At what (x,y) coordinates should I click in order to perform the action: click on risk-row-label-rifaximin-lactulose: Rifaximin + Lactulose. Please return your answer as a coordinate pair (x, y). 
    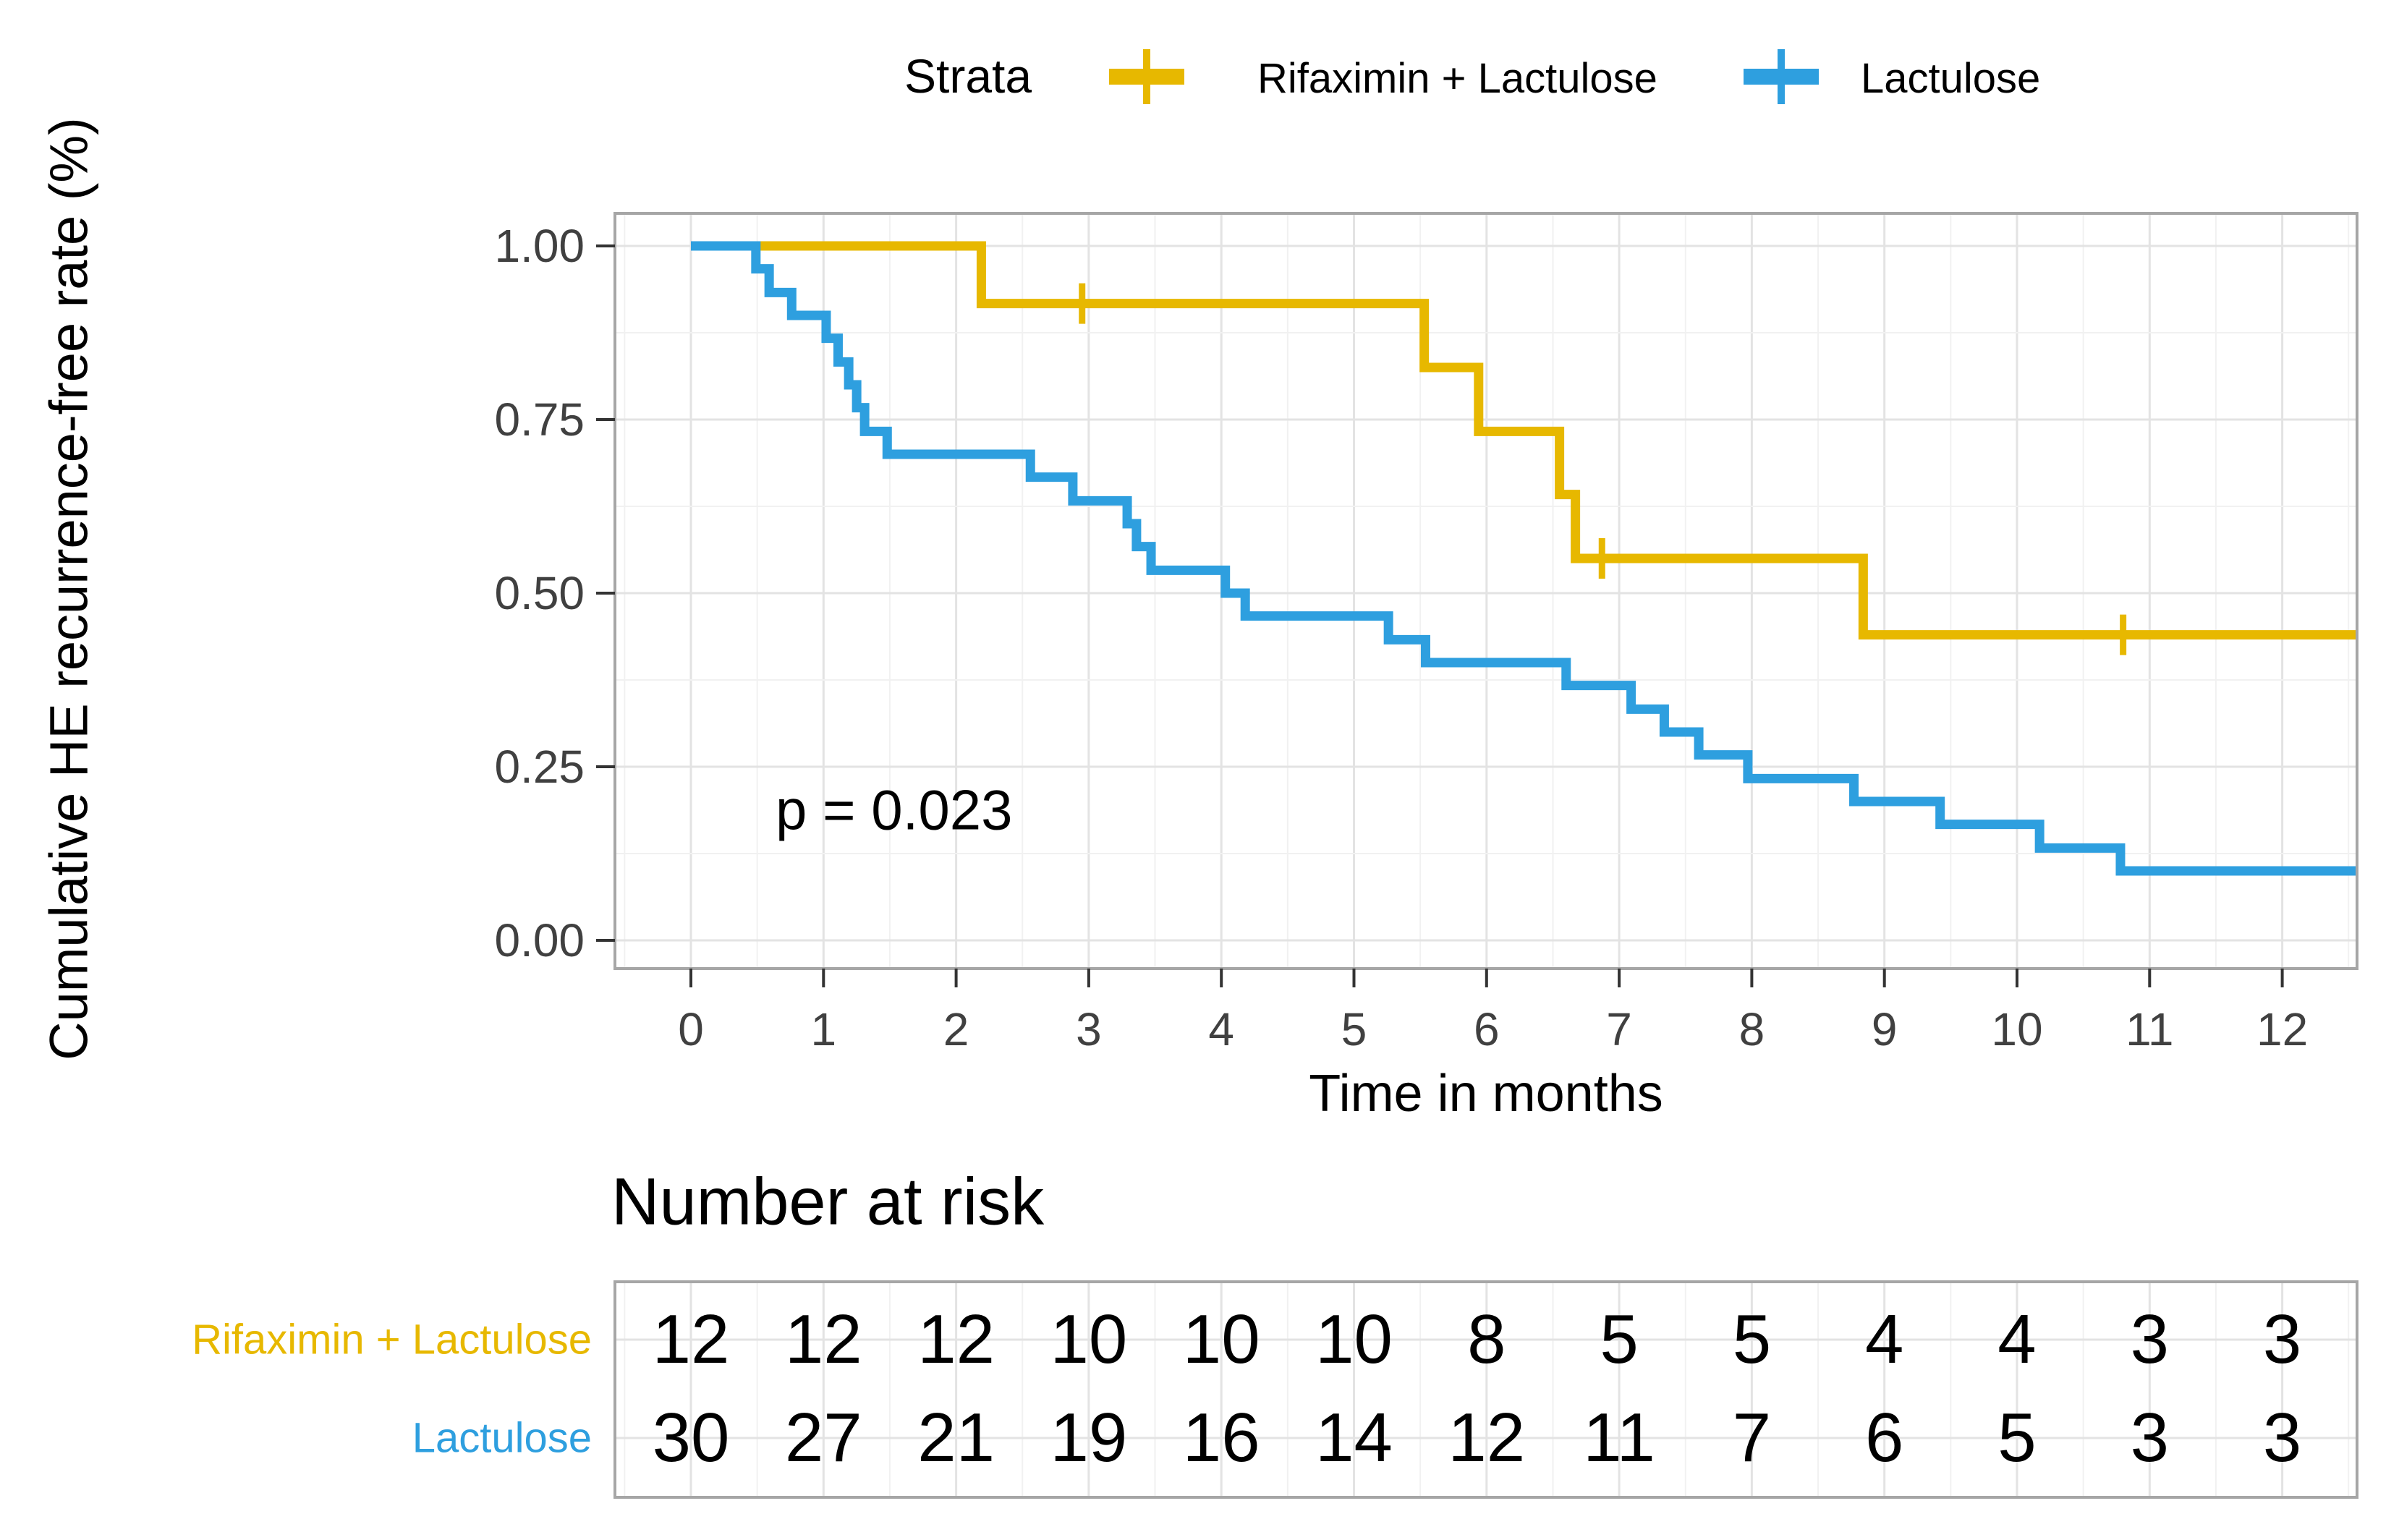
    Looking at the image, I should click on (392, 1340).